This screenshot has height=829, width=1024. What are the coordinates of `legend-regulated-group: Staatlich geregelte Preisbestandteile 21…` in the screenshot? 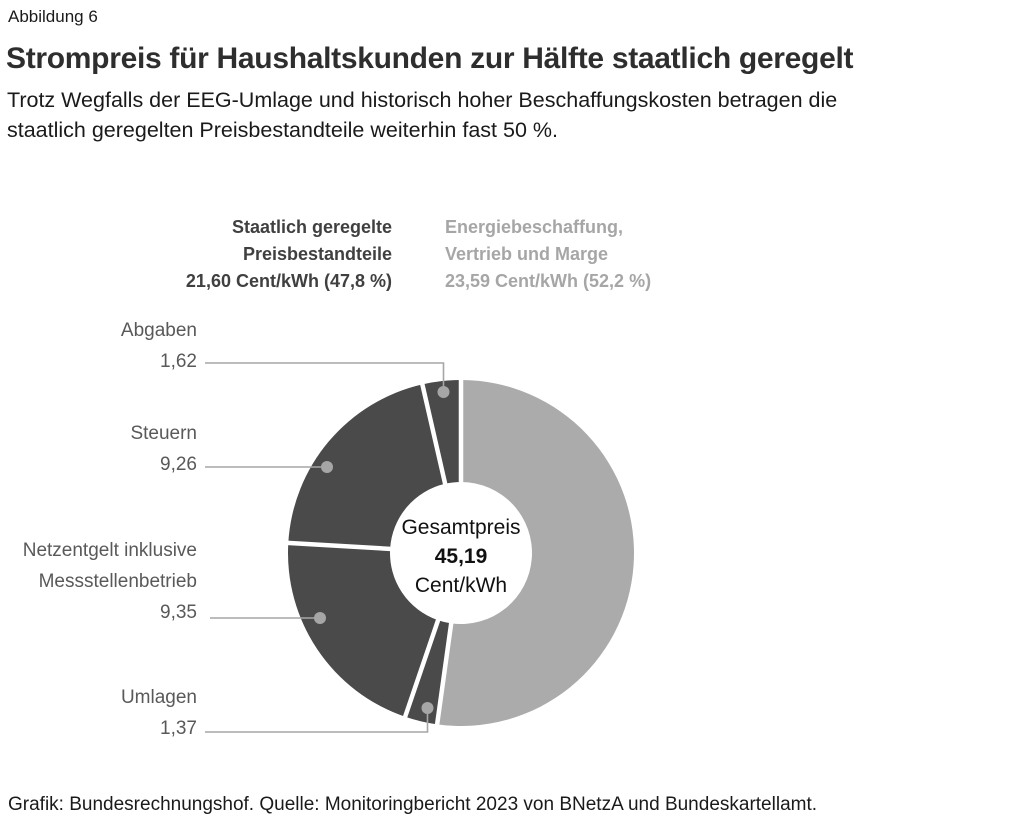 It's located at (236, 254).